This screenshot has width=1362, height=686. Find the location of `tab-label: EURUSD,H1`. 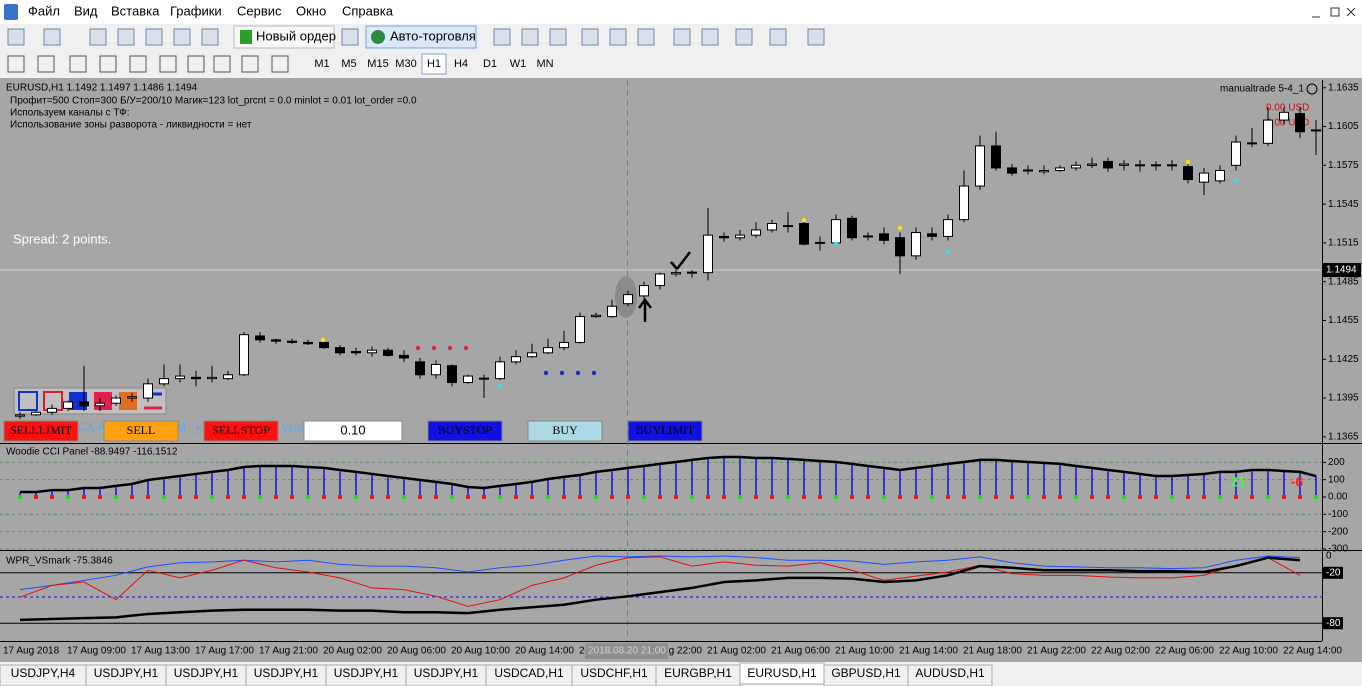

tab-label: EURUSD,H1 is located at coordinates (782, 673).